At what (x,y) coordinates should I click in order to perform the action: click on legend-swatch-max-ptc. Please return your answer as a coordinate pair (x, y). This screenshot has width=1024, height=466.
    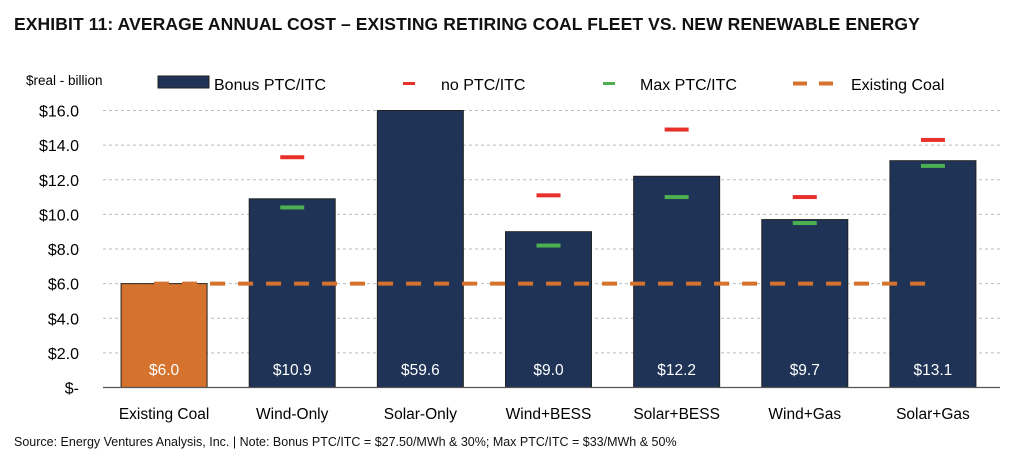
    Looking at the image, I should click on (609, 83).